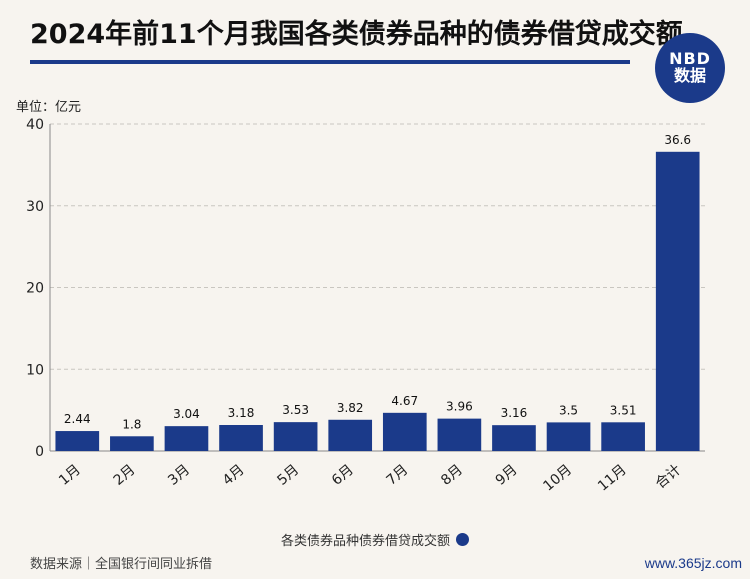 The image size is (750, 579). What do you see at coordinates (514, 413) in the screenshot?
I see `data-label: 3.16` at bounding box center [514, 413].